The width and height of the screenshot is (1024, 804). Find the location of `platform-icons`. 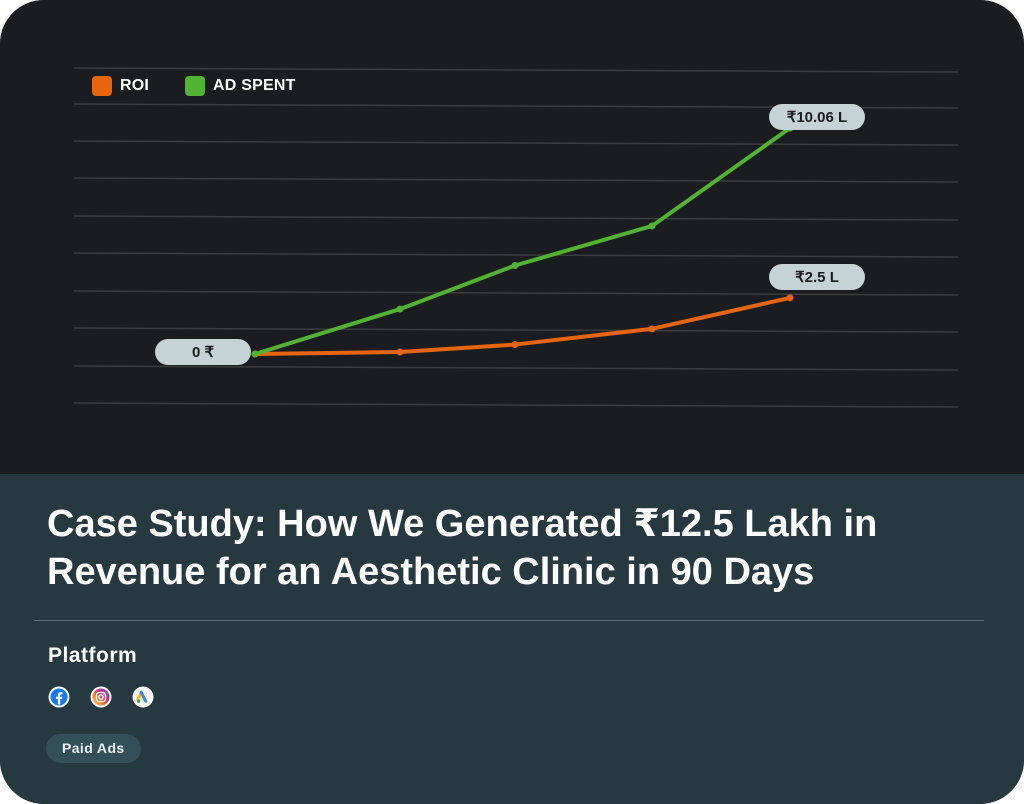

platform-icons is located at coordinates (101, 697).